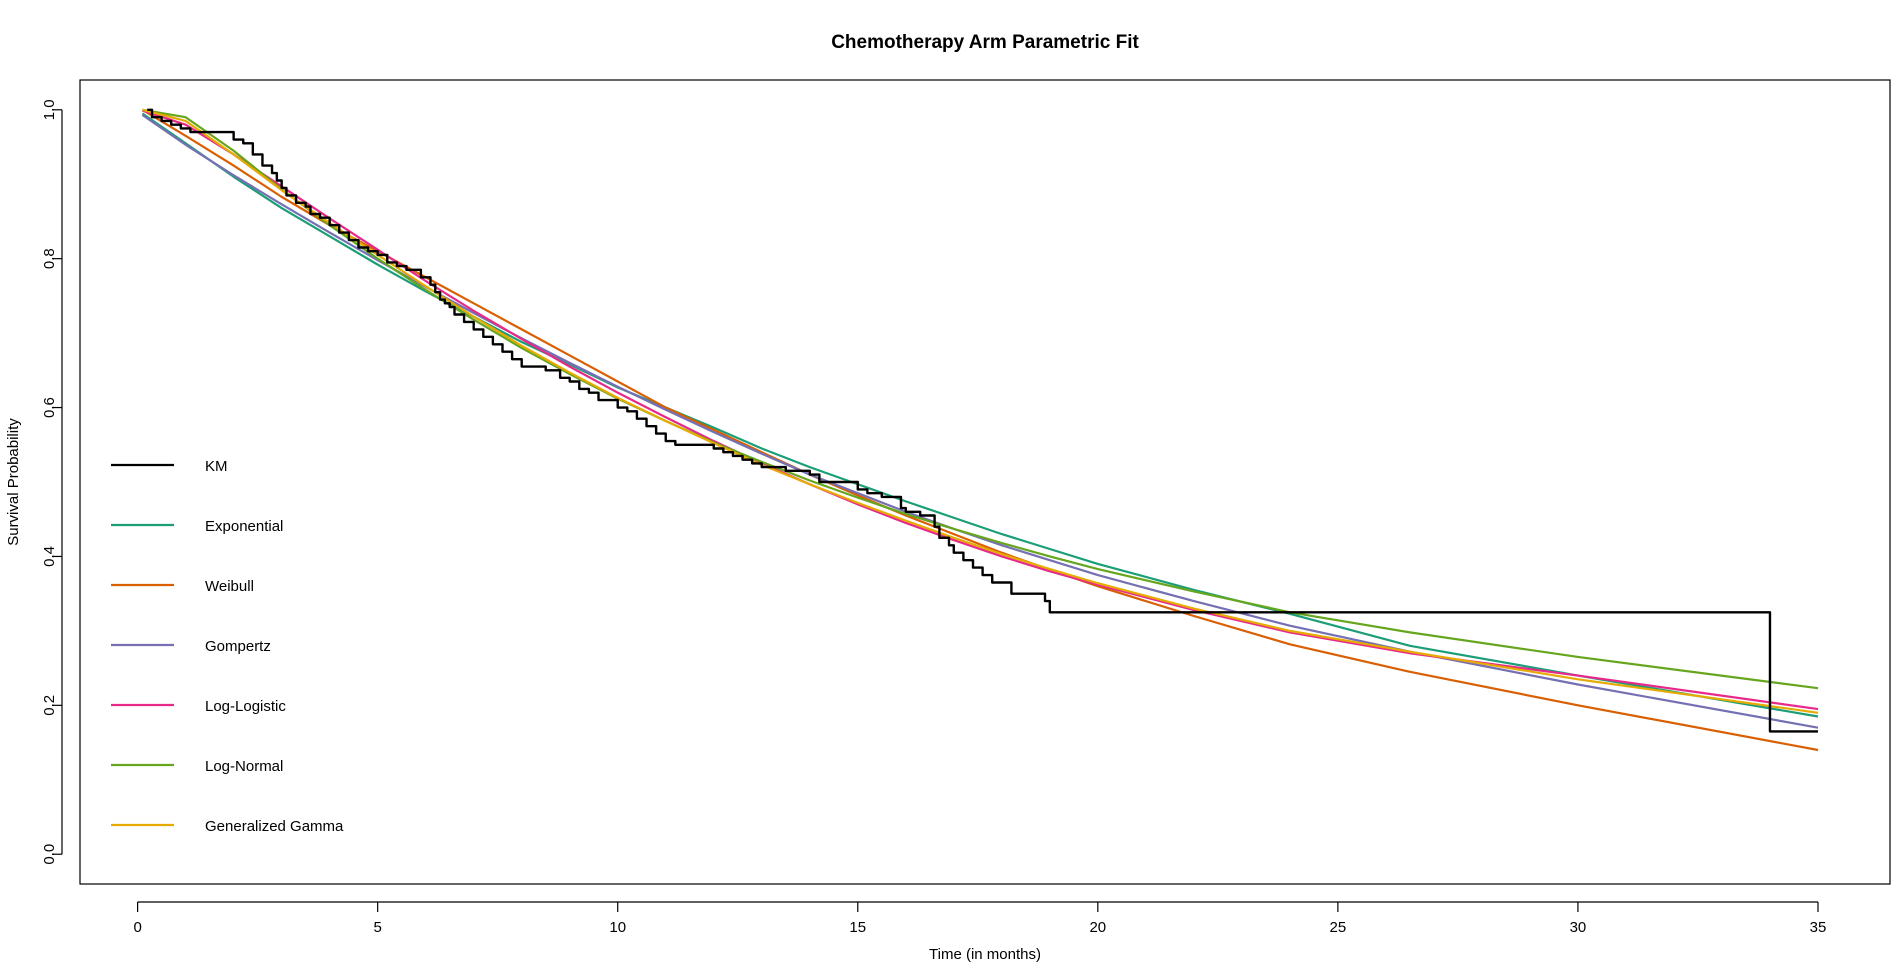 Image resolution: width=1904 pixels, height=970 pixels. What do you see at coordinates (244, 526) in the screenshot?
I see `legend-label-exponential: Exponential` at bounding box center [244, 526].